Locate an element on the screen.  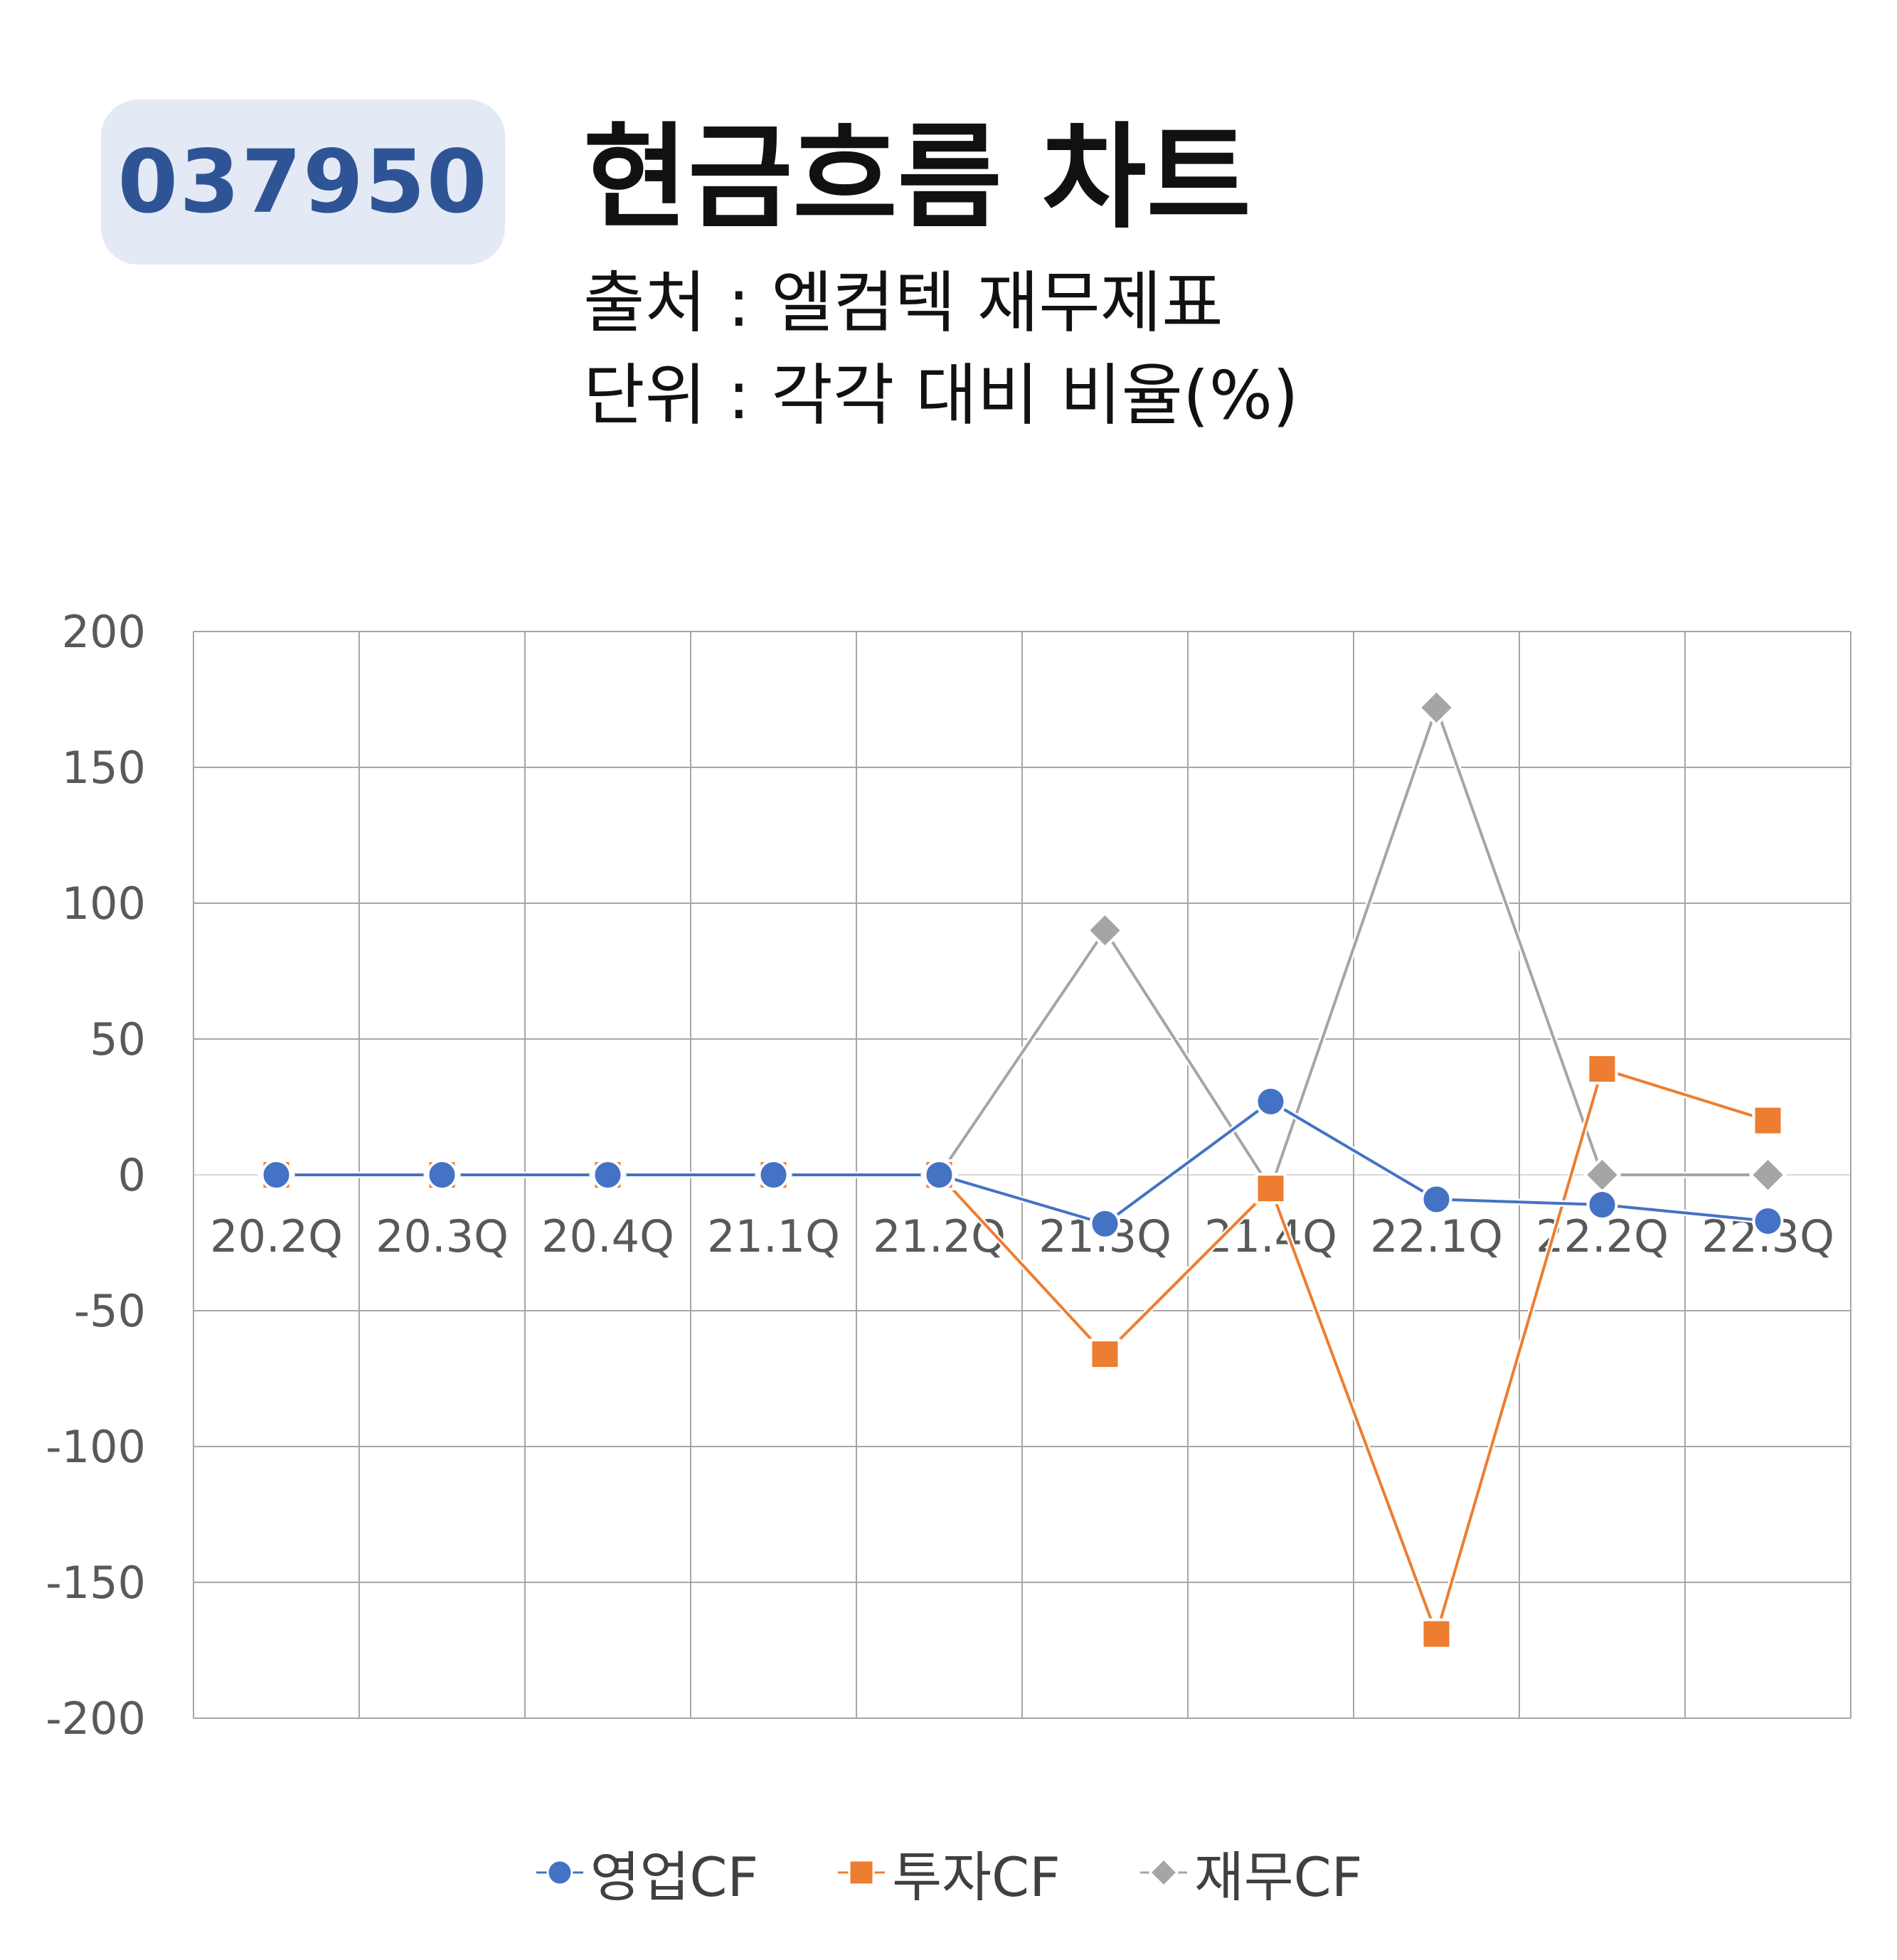
series-line is located at coordinates (1022, 1162).